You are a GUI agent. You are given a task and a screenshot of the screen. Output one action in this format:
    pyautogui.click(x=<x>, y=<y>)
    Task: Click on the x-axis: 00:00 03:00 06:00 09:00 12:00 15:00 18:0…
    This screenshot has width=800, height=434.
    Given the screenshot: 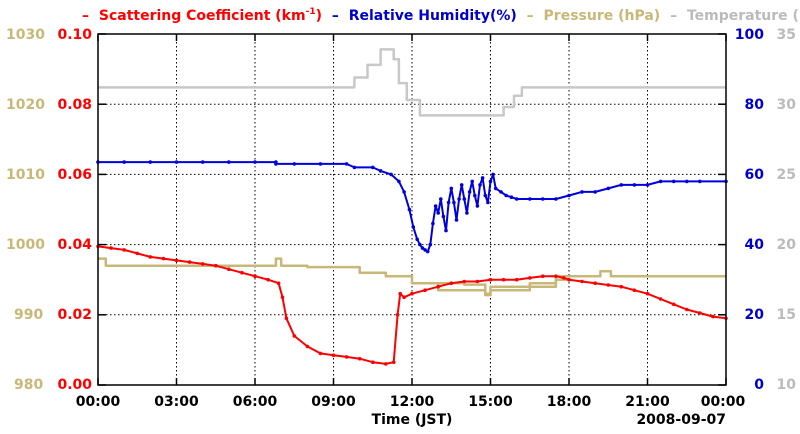 What is the action you would take?
    pyautogui.click(x=411, y=402)
    